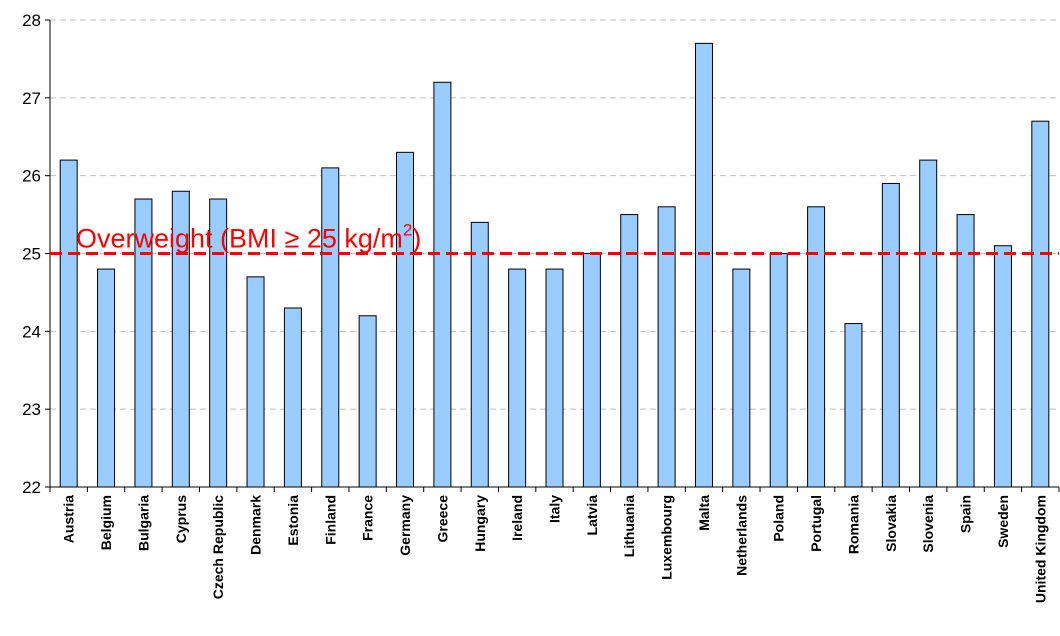 The image size is (1060, 636). What do you see at coordinates (592, 515) in the screenshot?
I see `x-tick-label-latvia: Latvia` at bounding box center [592, 515].